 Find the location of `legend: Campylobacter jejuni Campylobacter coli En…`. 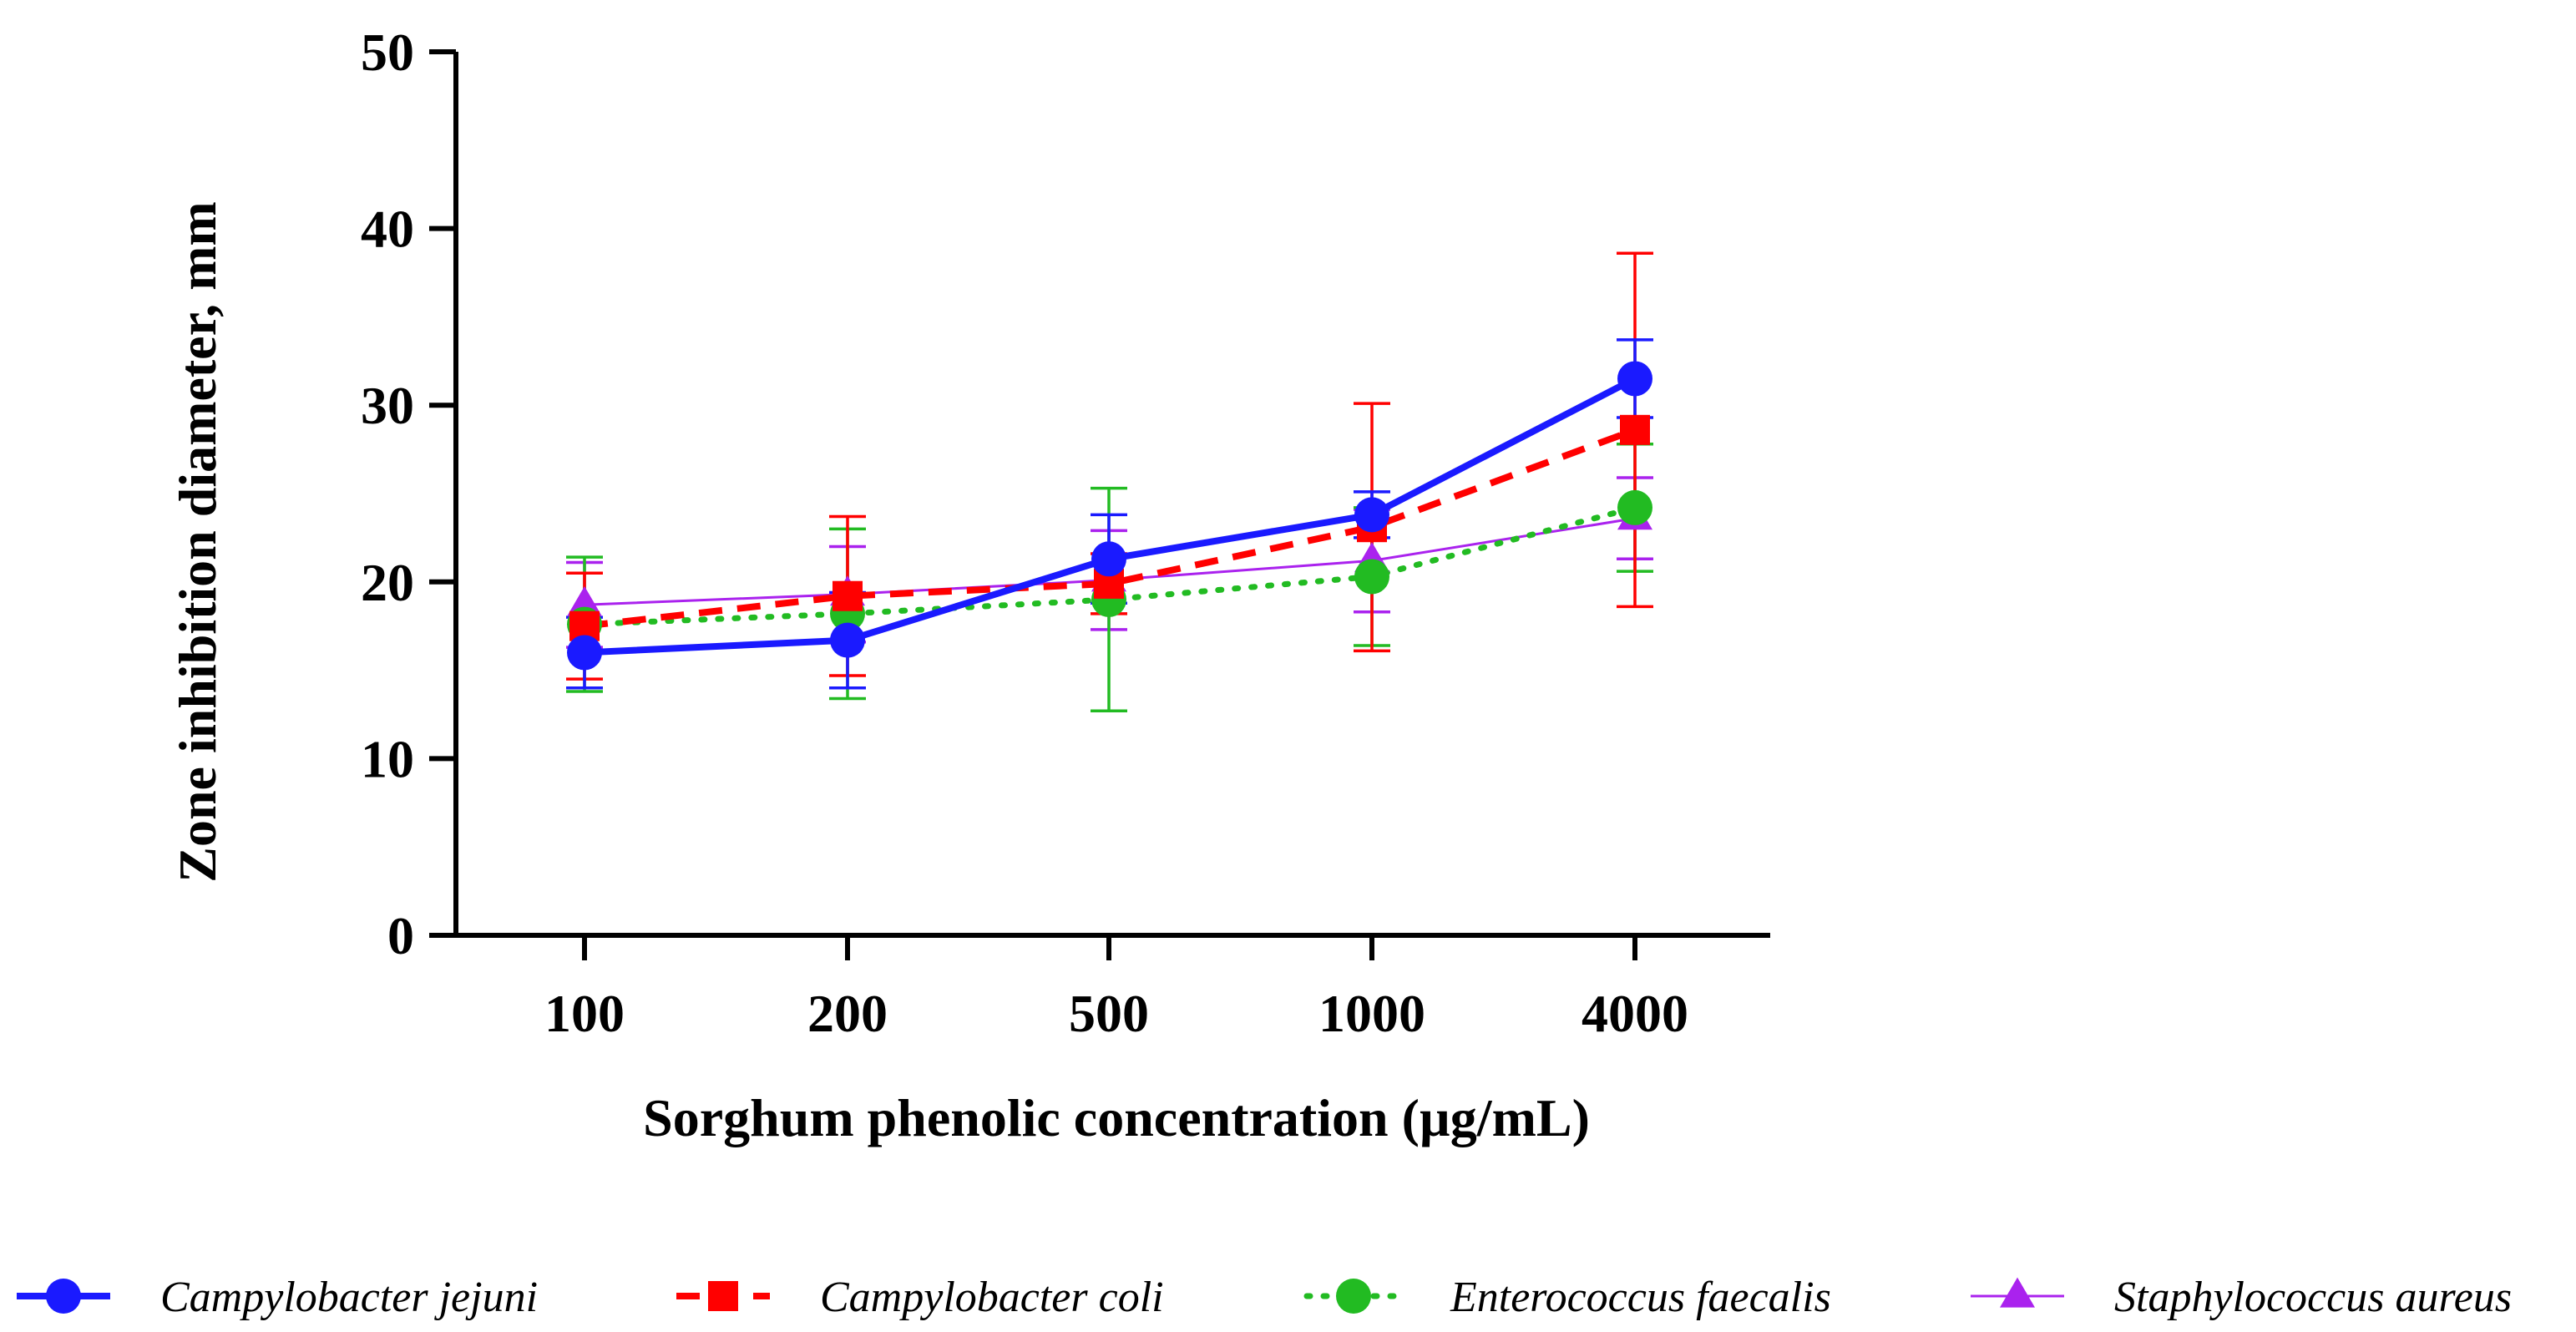

legend: Campylobacter jejuni Campylobacter coli En… is located at coordinates (1264, 1297).